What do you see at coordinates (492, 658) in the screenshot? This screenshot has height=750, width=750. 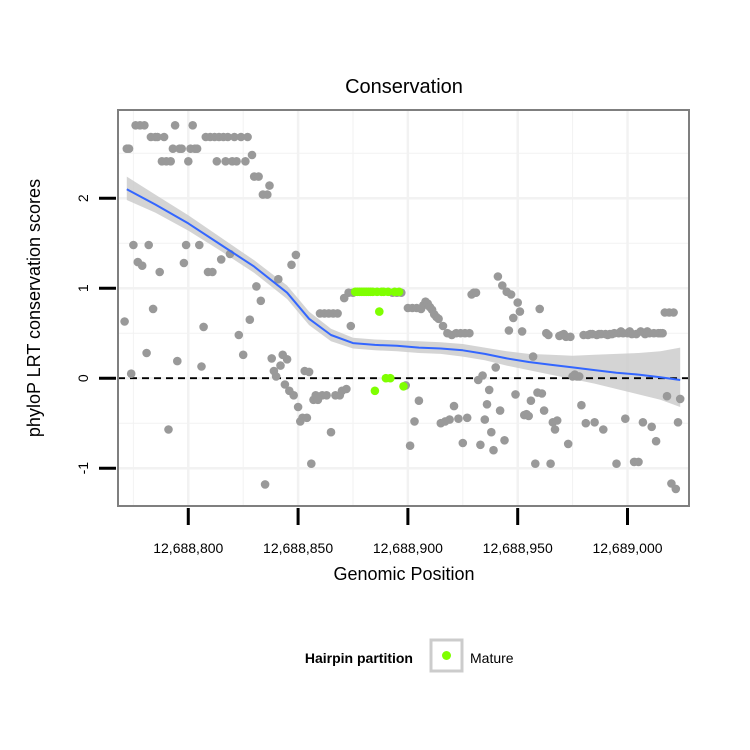 I see `legend-entry-mature: Mature` at bounding box center [492, 658].